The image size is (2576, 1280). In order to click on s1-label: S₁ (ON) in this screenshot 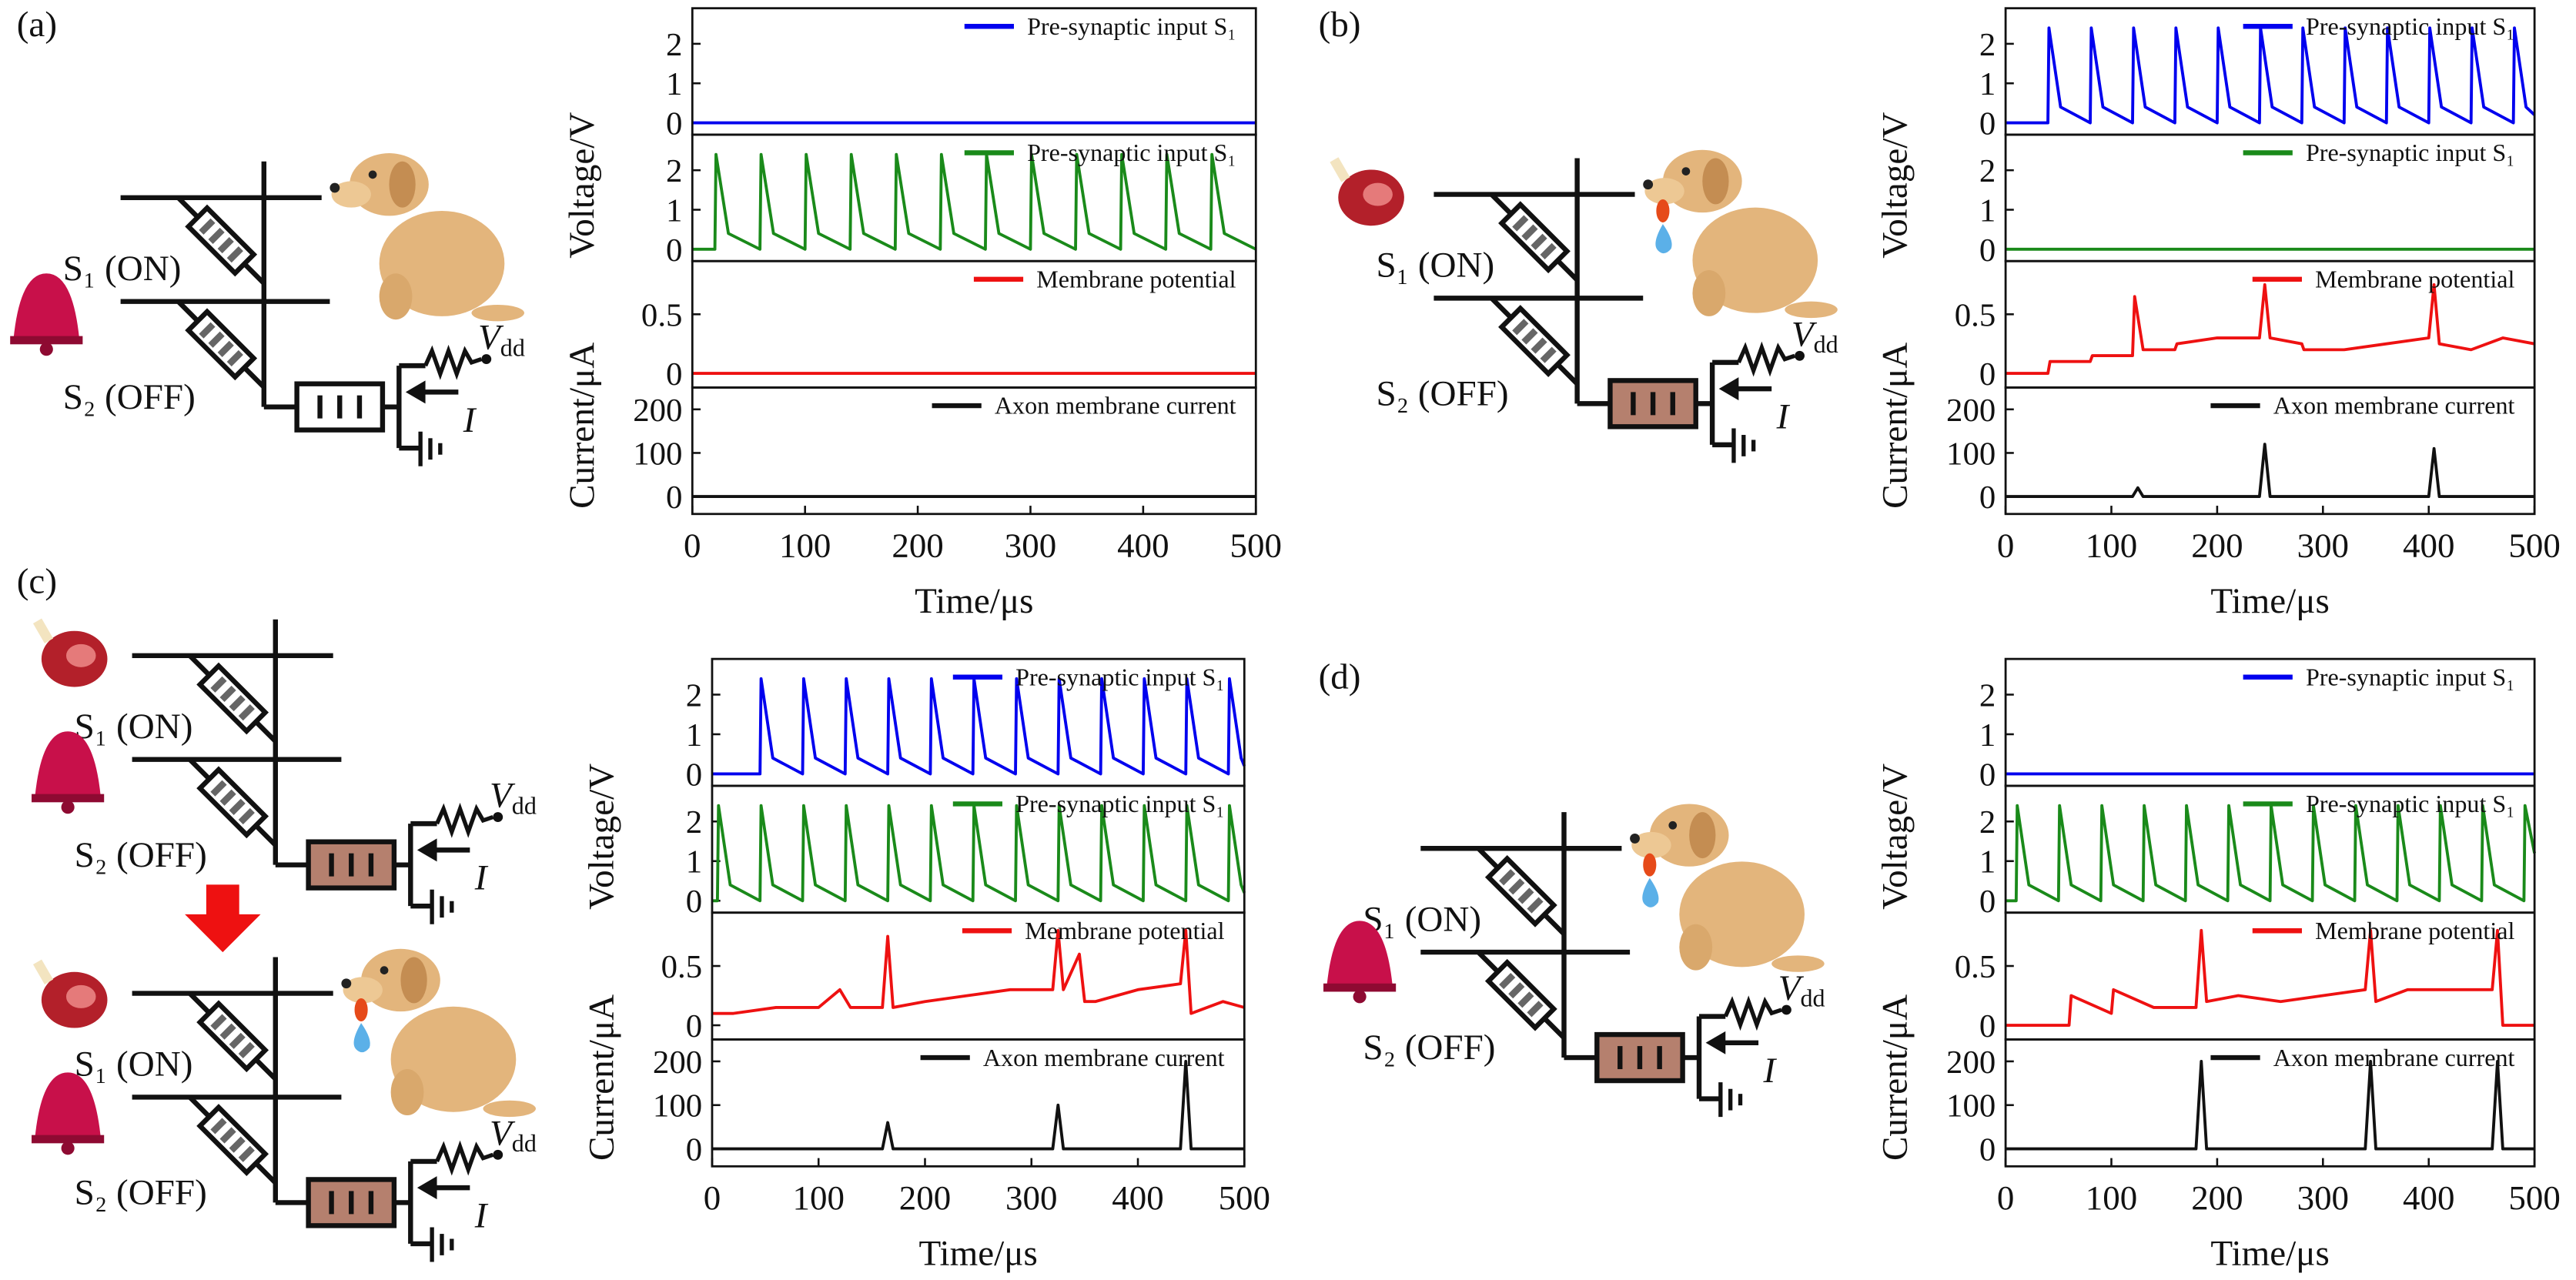, I will do `click(123, 269)`.